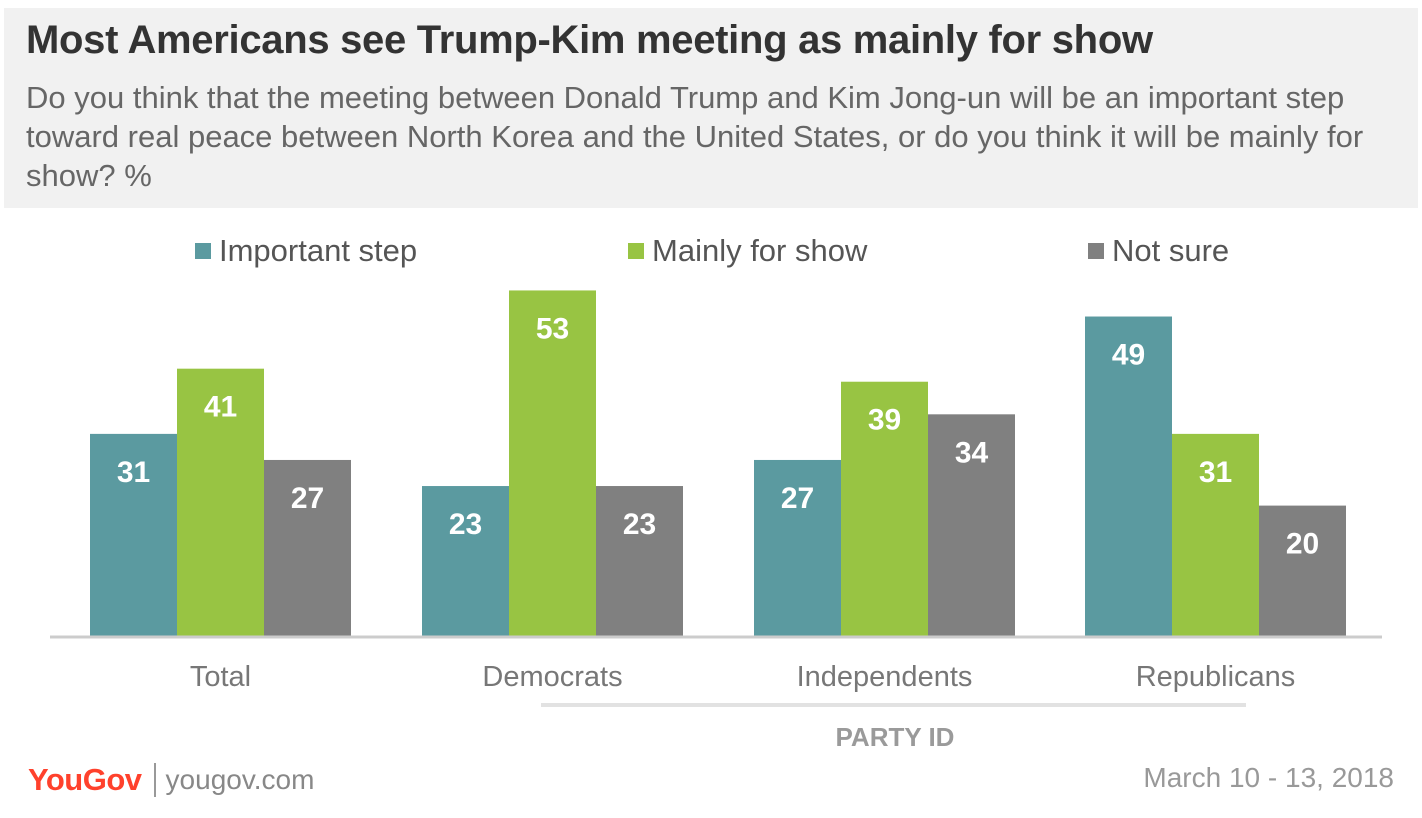 The image size is (1422, 818). I want to click on footer-separator, so click(154, 780).